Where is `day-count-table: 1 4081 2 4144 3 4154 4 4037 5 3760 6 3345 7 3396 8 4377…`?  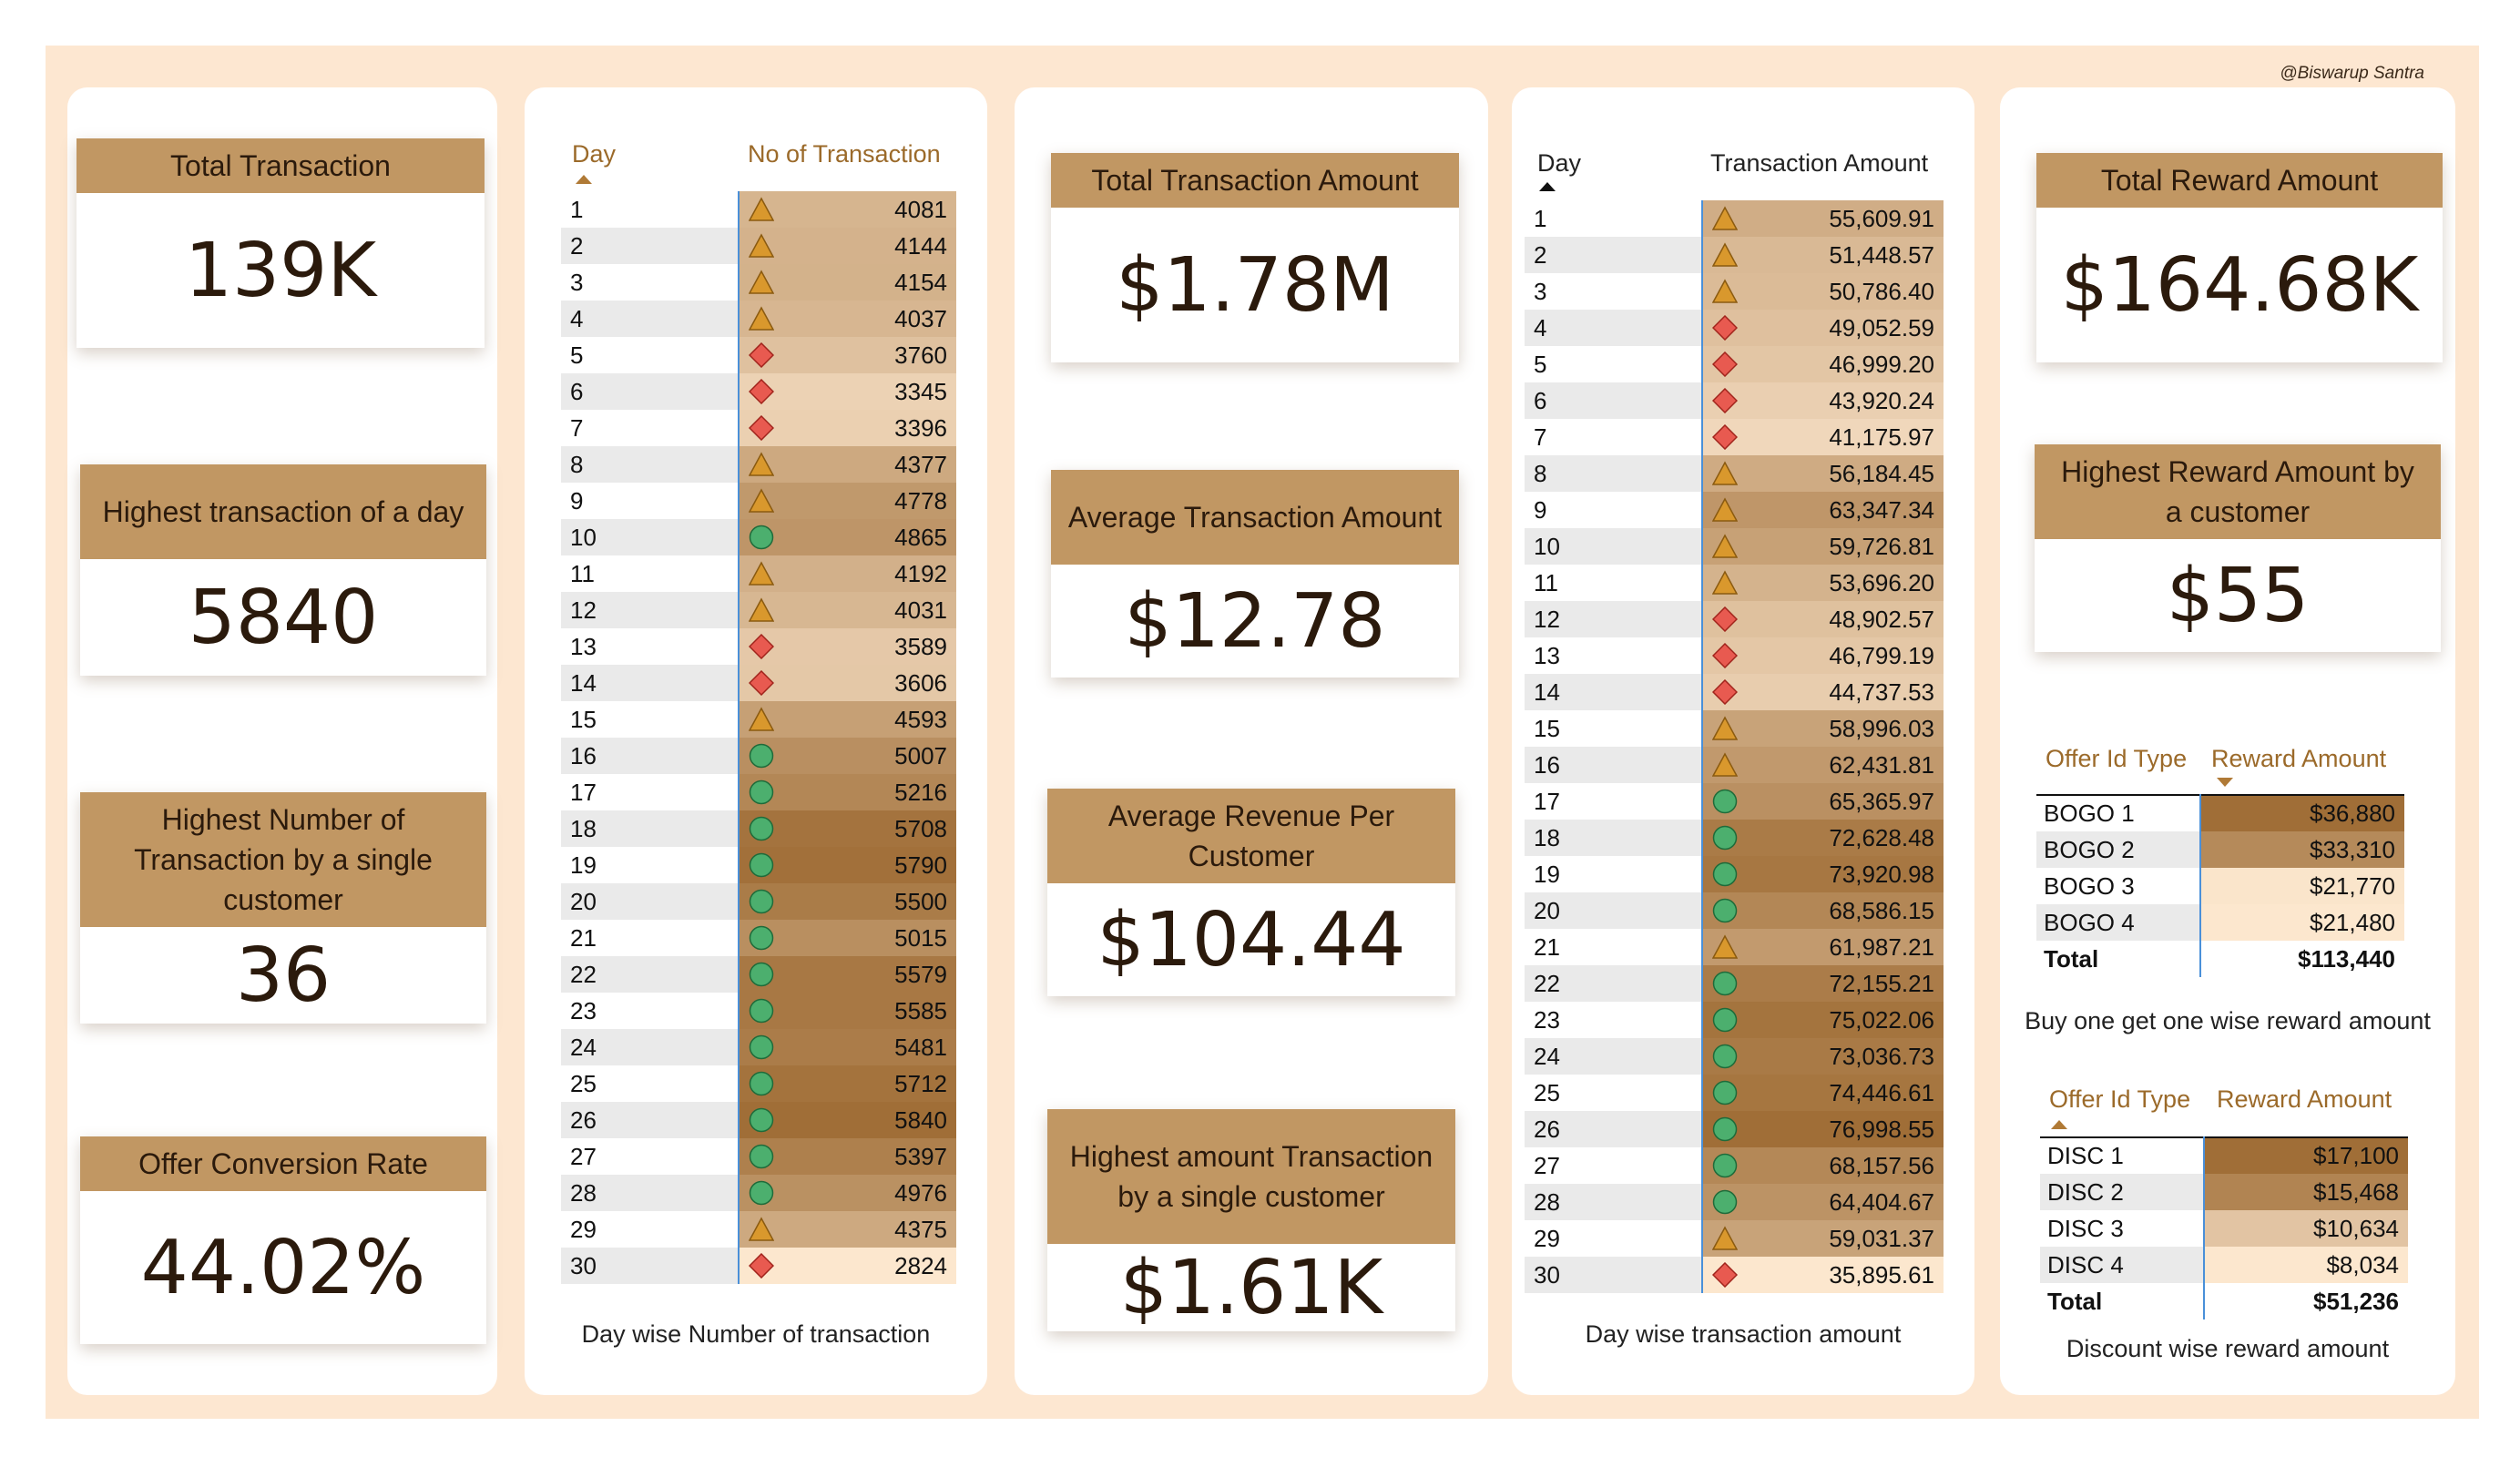 day-count-table: 1 4081 2 4144 3 4154 4 4037 5 3760 6 3345 7 3396 8 4377… is located at coordinates (758, 738).